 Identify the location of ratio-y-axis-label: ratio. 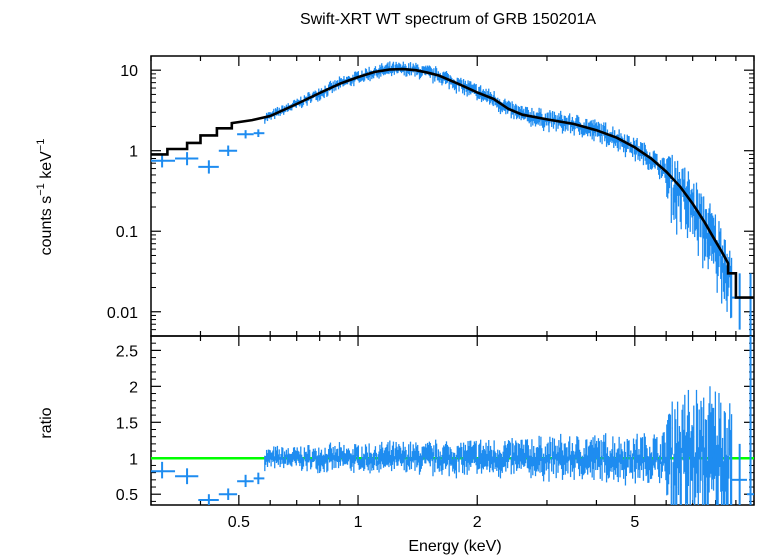
(46, 422).